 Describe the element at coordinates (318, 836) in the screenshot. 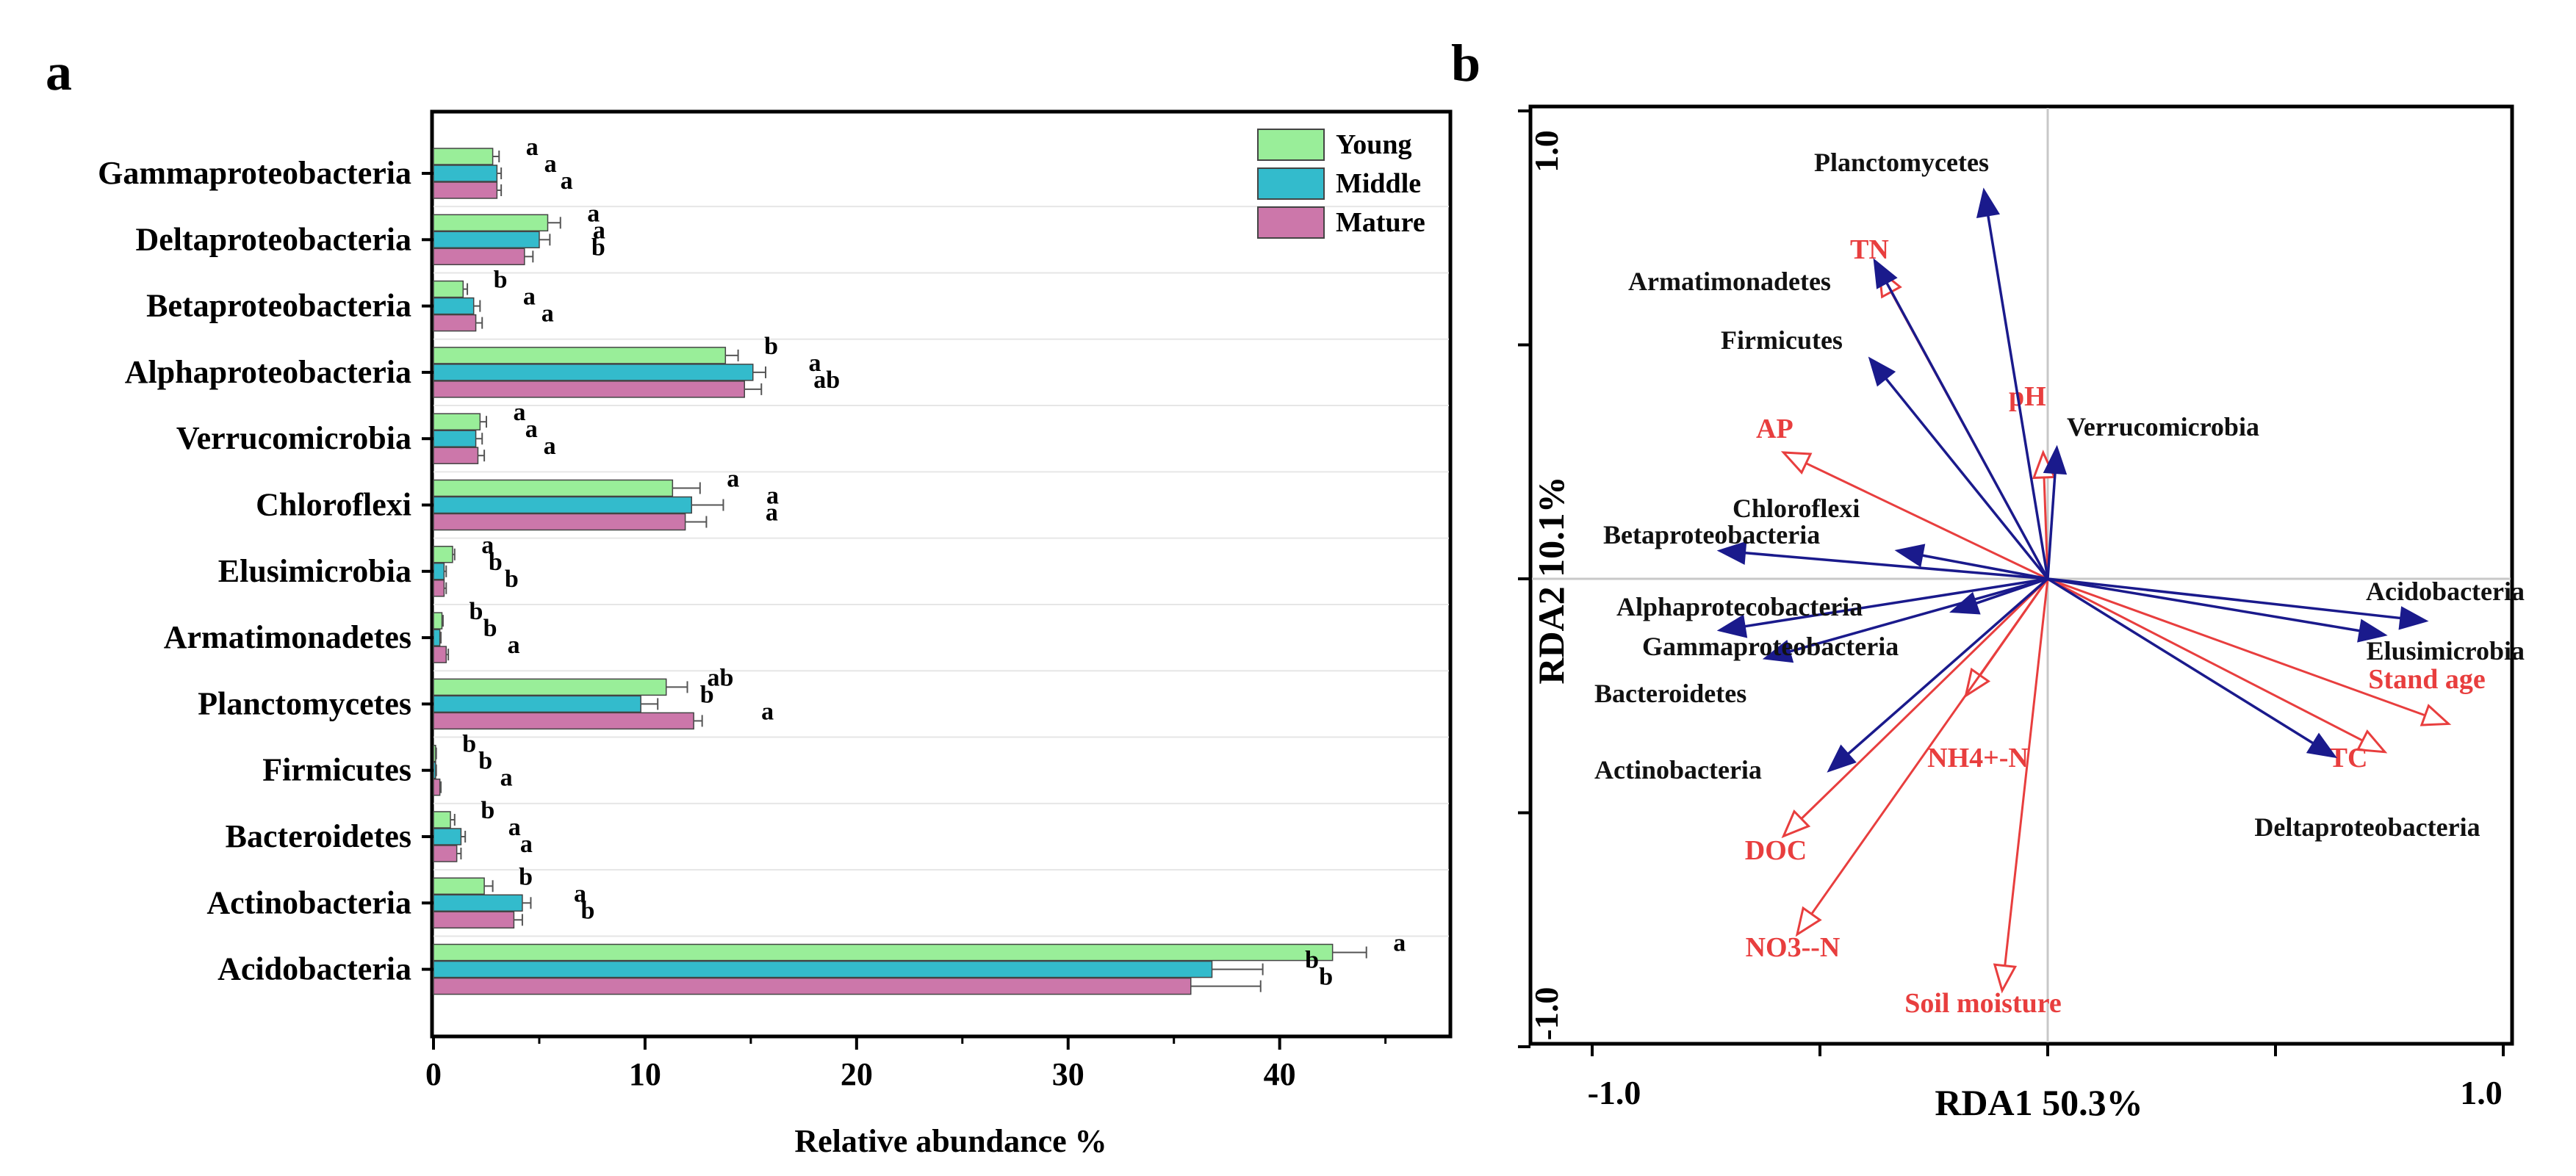

I see `category-label: Bacteroidetes` at that location.